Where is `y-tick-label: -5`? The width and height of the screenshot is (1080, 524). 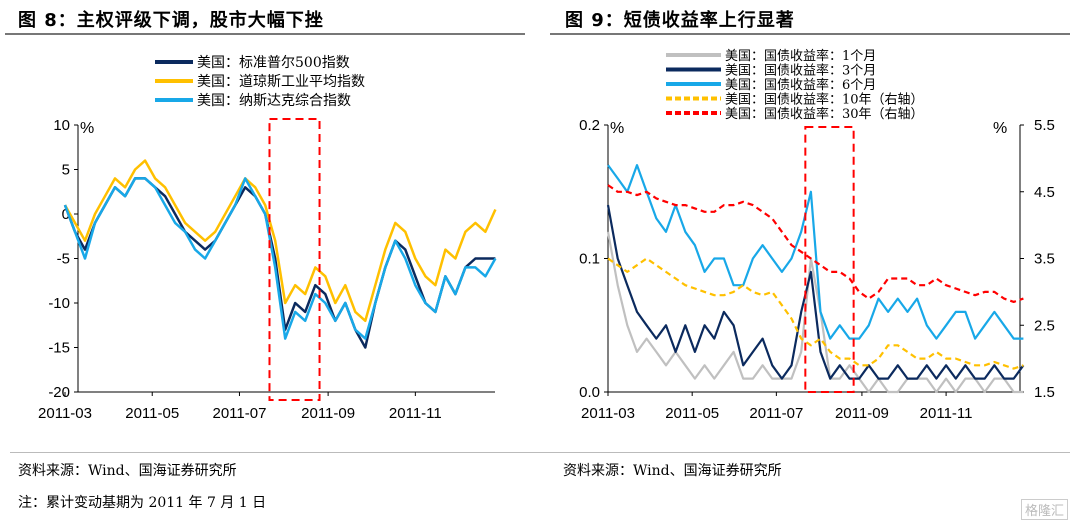 y-tick-label: -5 is located at coordinates (63, 259).